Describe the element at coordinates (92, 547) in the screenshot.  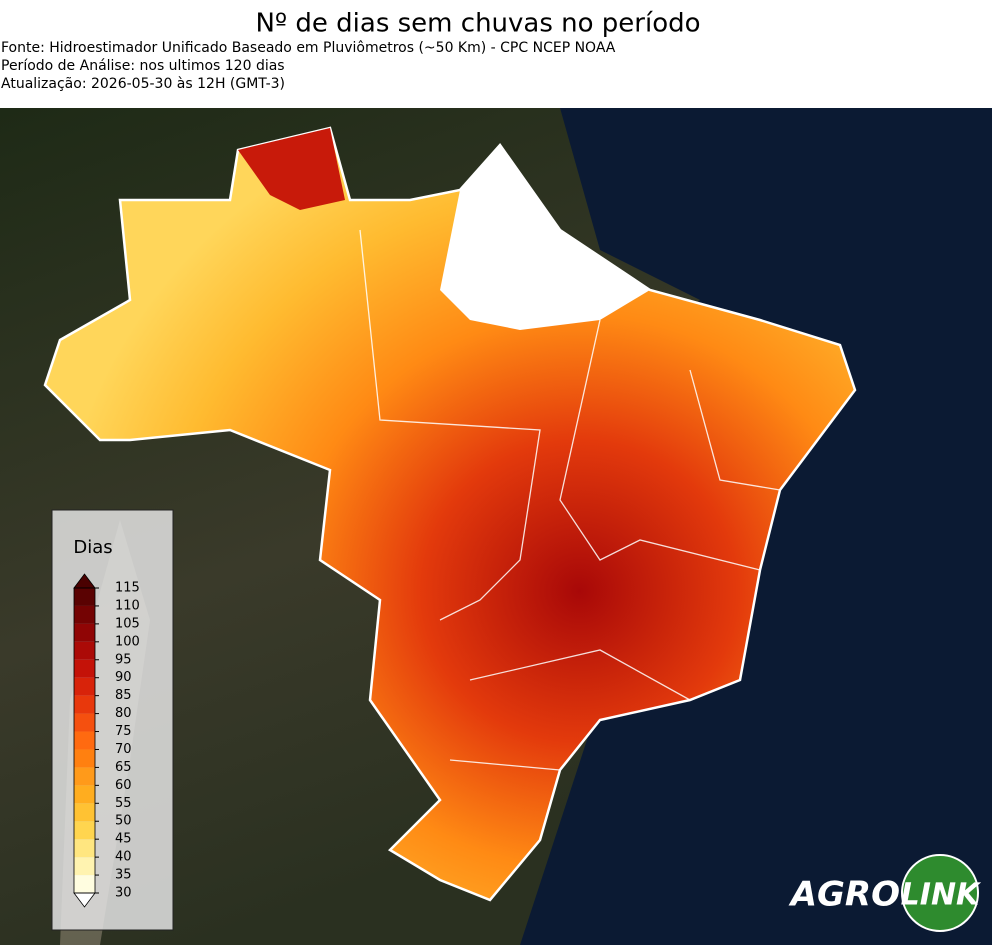
I see `legend-title: Dias` at that location.